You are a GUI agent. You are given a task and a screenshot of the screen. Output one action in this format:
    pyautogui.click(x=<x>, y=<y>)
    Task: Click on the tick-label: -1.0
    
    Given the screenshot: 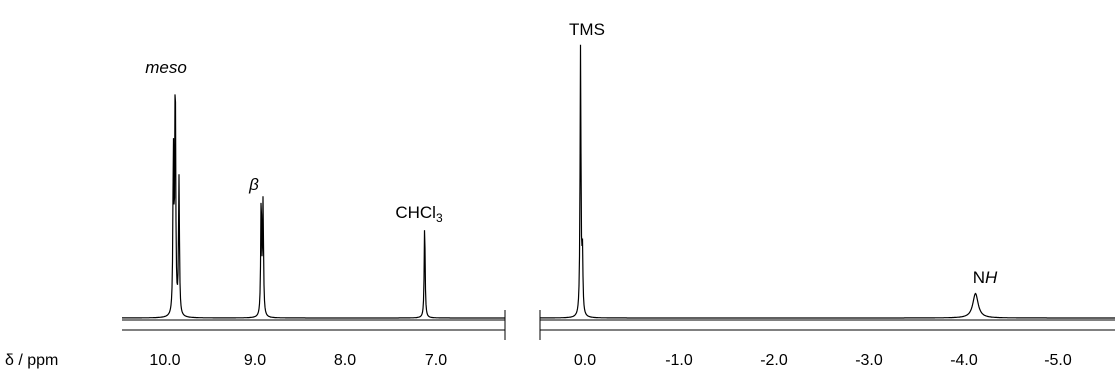 What is the action you would take?
    pyautogui.click(x=679, y=360)
    